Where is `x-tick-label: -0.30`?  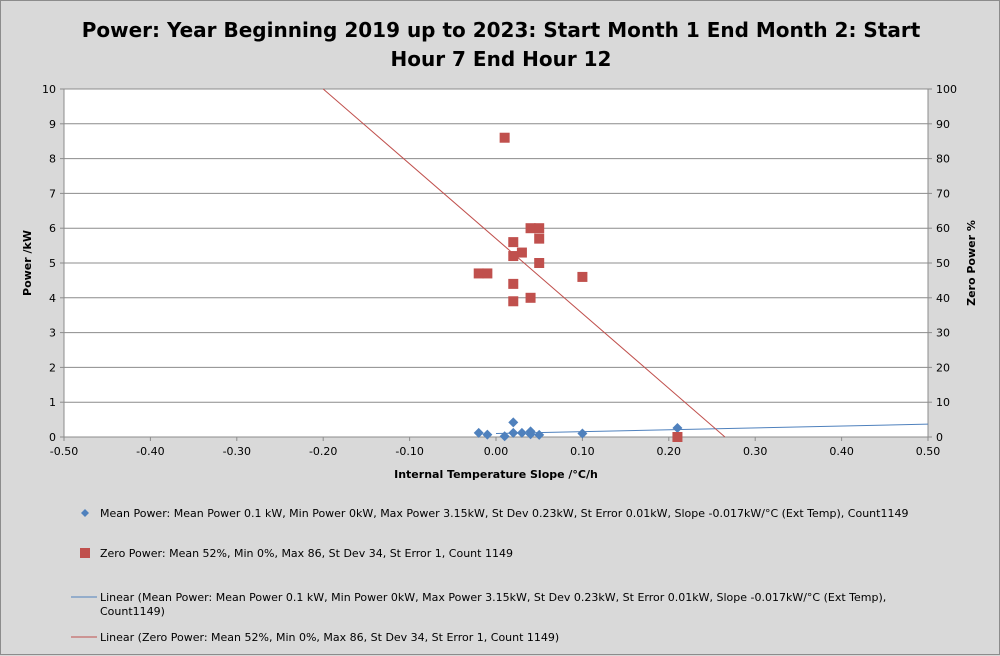 x-tick-label: -0.30 is located at coordinates (237, 451).